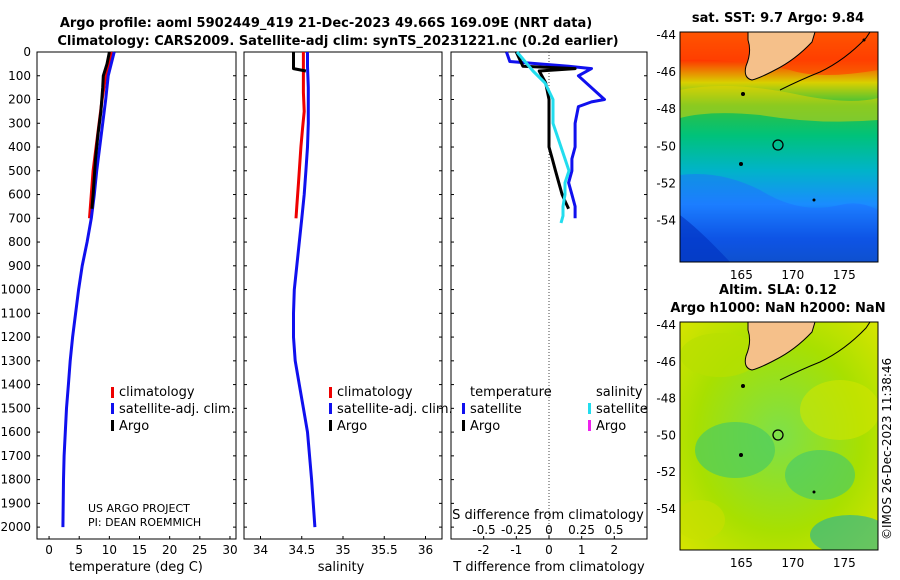  What do you see at coordinates (483, 530) in the screenshot?
I see `x2-tick-label: -0.5` at bounding box center [483, 530].